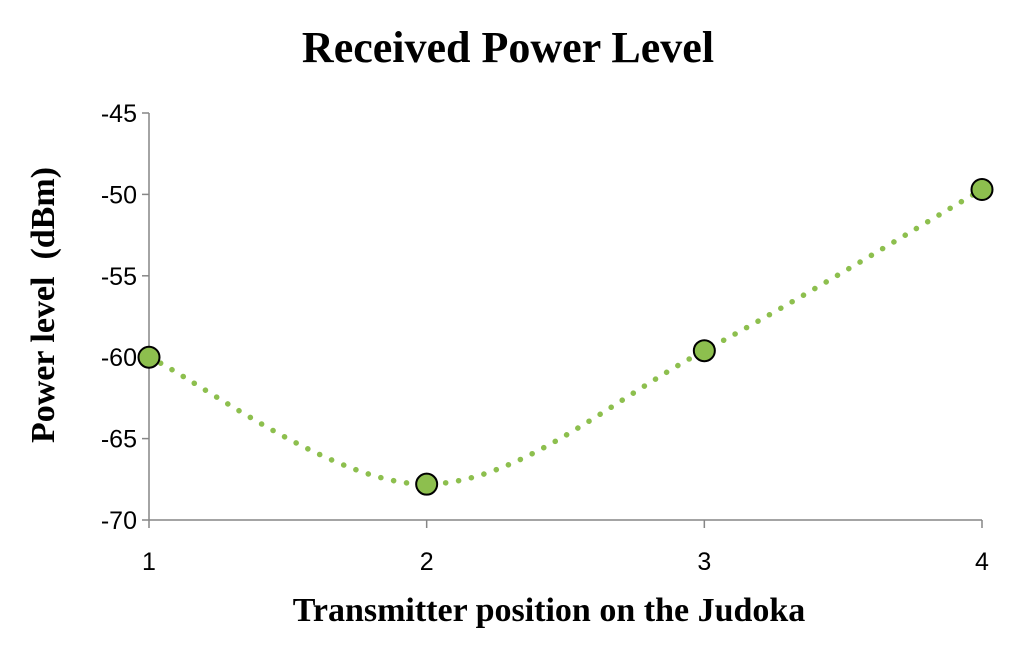 This screenshot has height=650, width=1024. I want to click on y-tick-label: -45, so click(119, 114).